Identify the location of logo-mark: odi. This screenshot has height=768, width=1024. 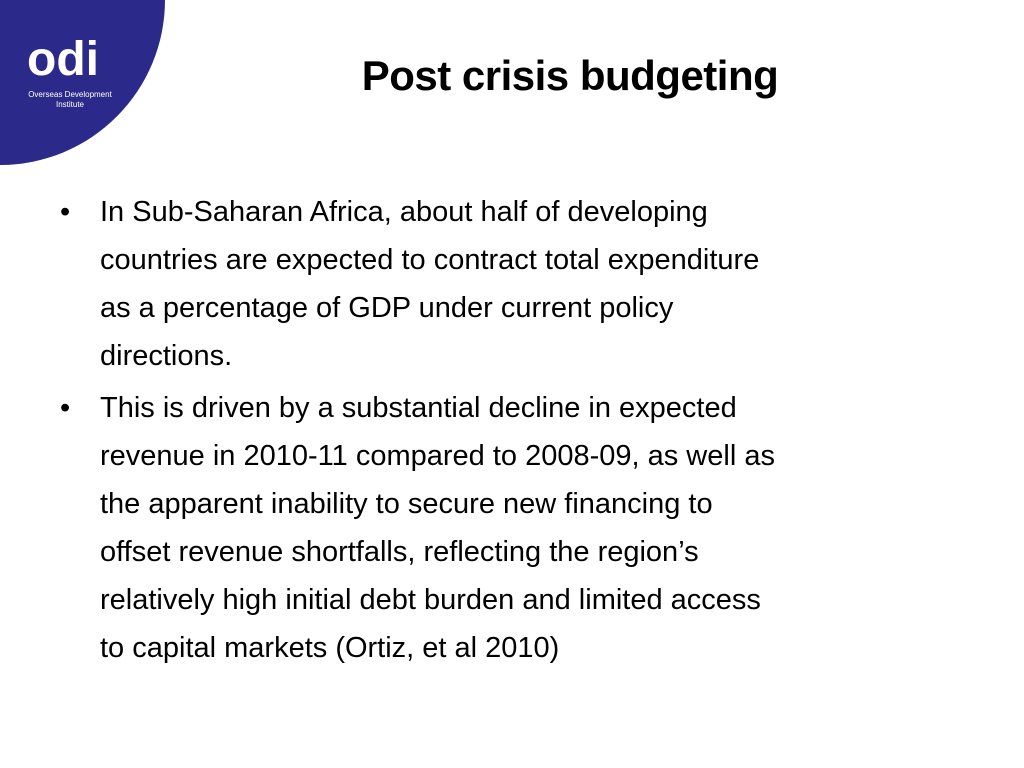
(63, 59).